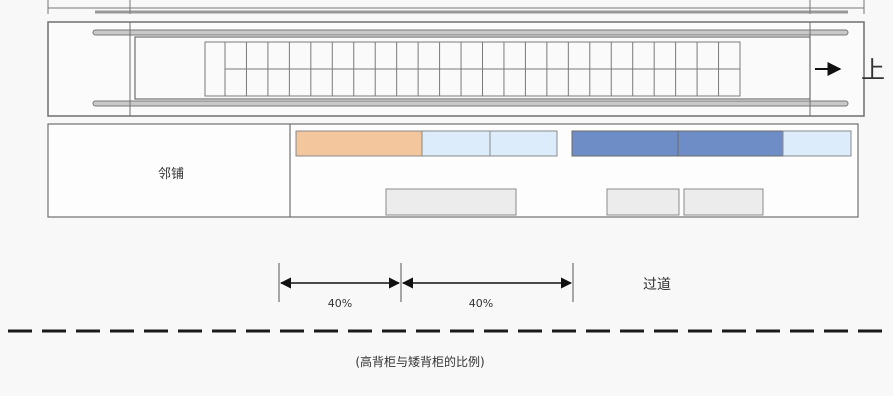 This screenshot has height=396, width=893. I want to click on escalator-body, so click(472, 68).